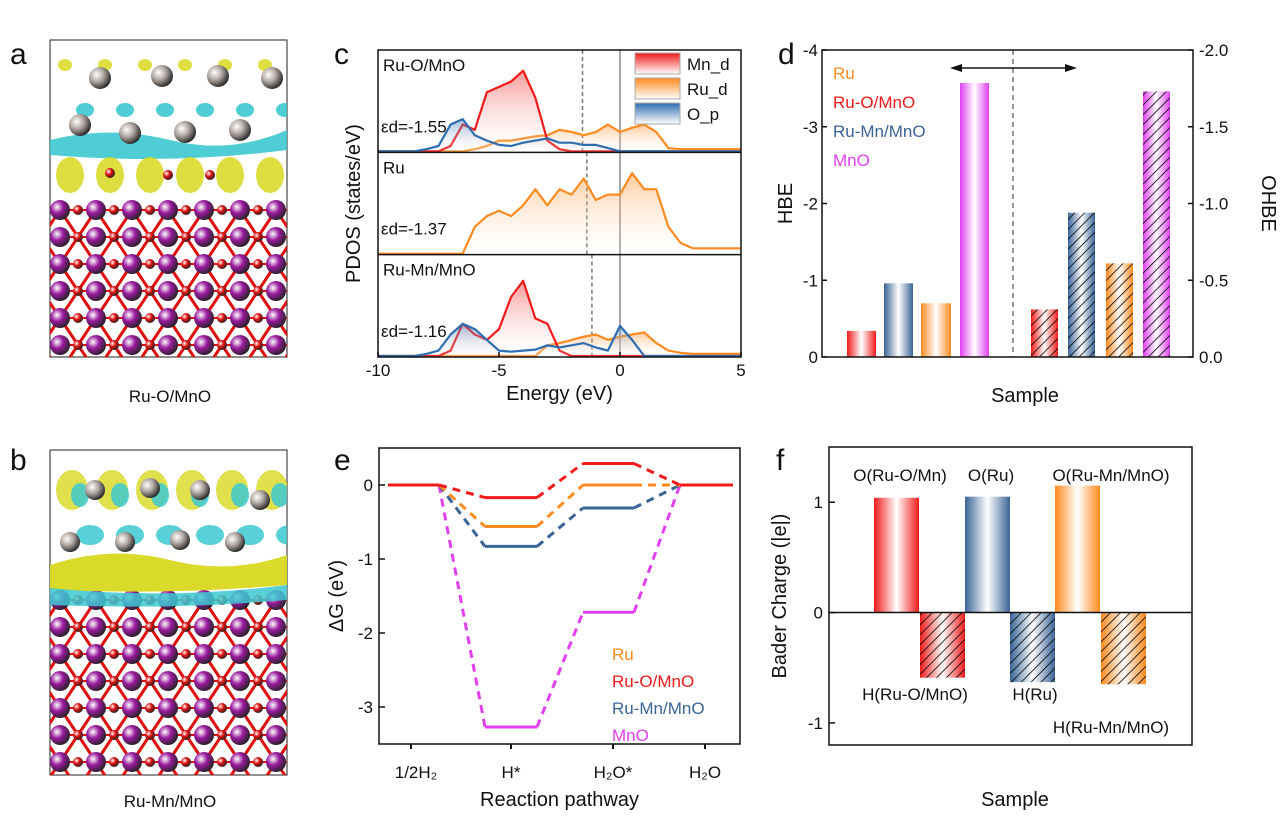 Image resolution: width=1280 pixels, height=838 pixels. I want to click on x-axis-title: Sample, so click(1015, 800).